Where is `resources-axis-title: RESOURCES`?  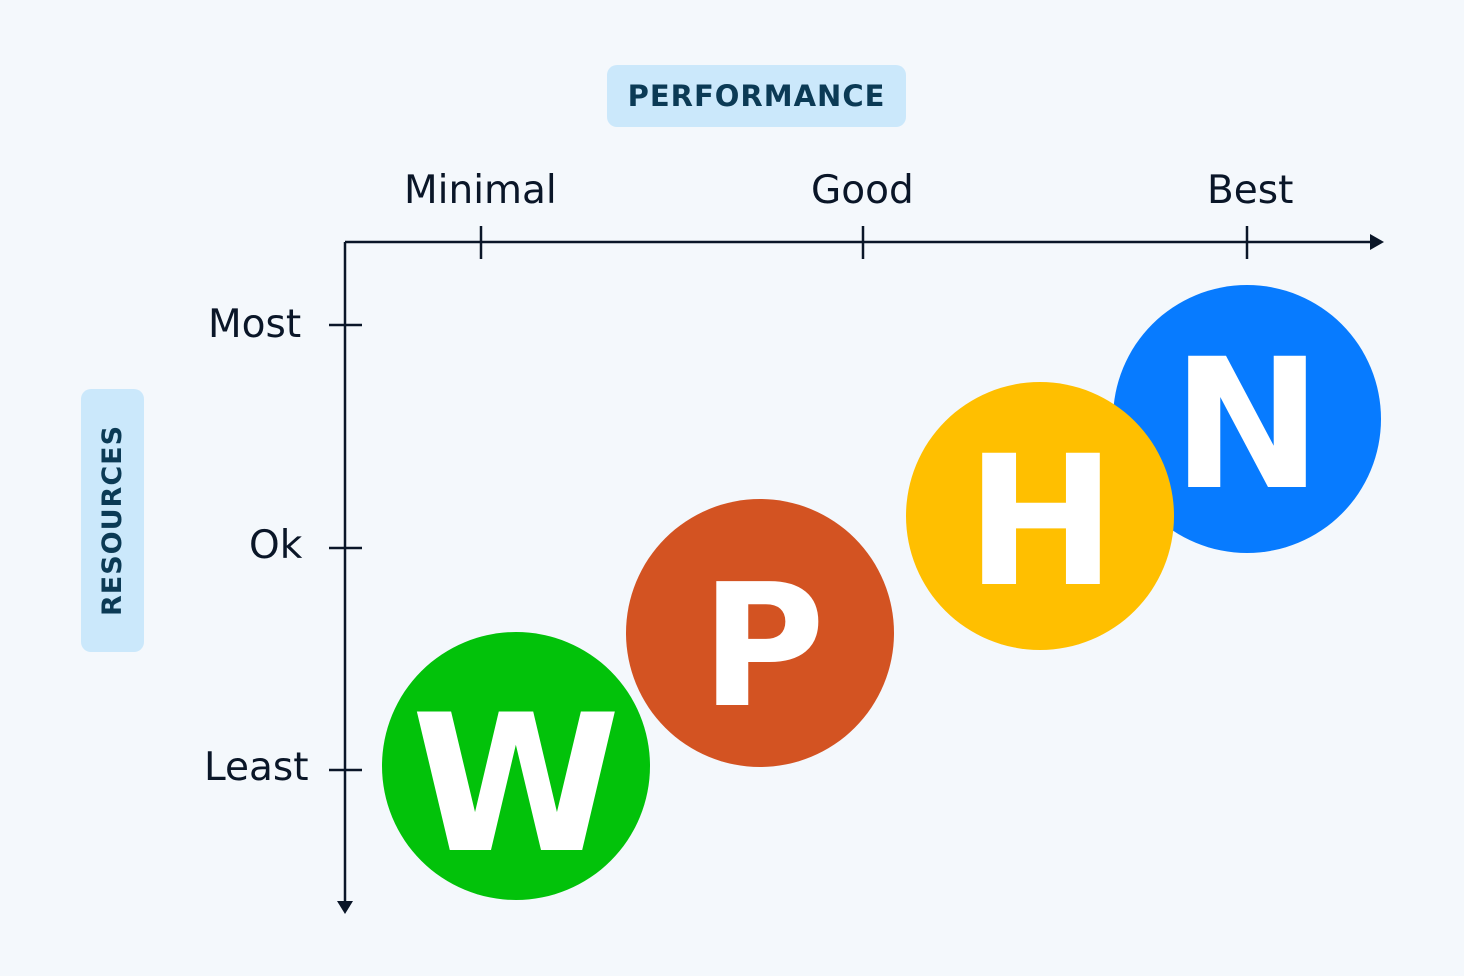 resources-axis-title: RESOURCES is located at coordinates (112, 520).